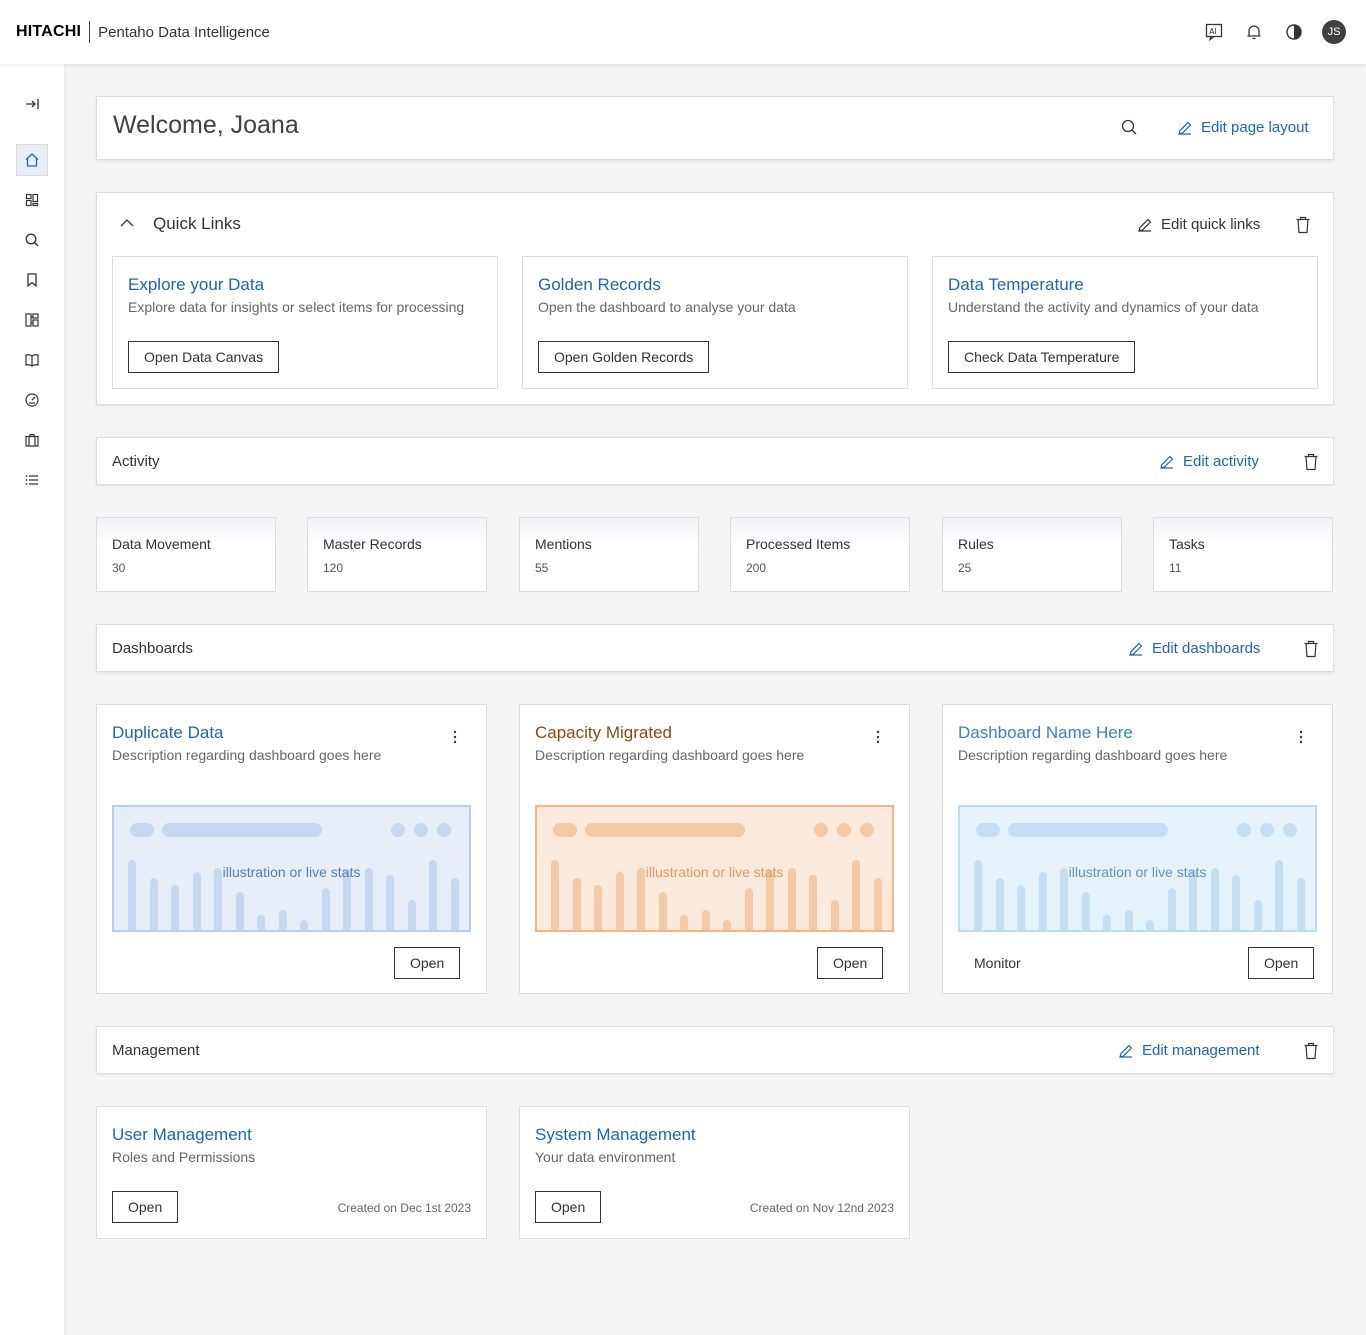 Image resolution: width=1366 pixels, height=1335 pixels. Describe the element at coordinates (32, 320) in the screenshot. I see `catalog-icon` at that location.